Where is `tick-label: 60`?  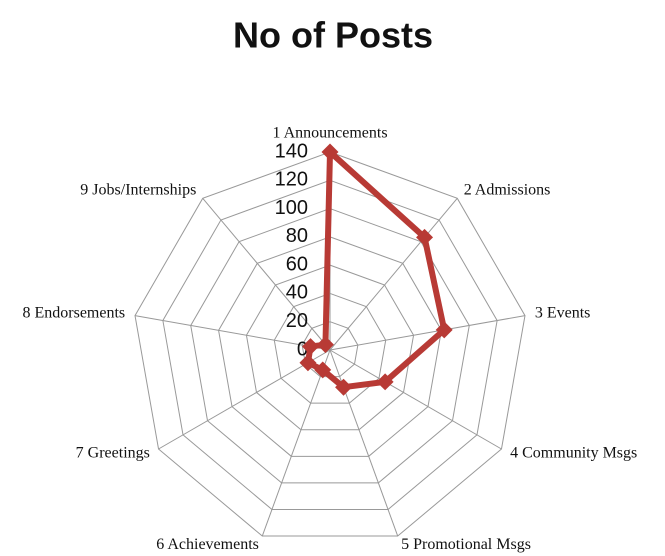
tick-label: 60 is located at coordinates (297, 264).